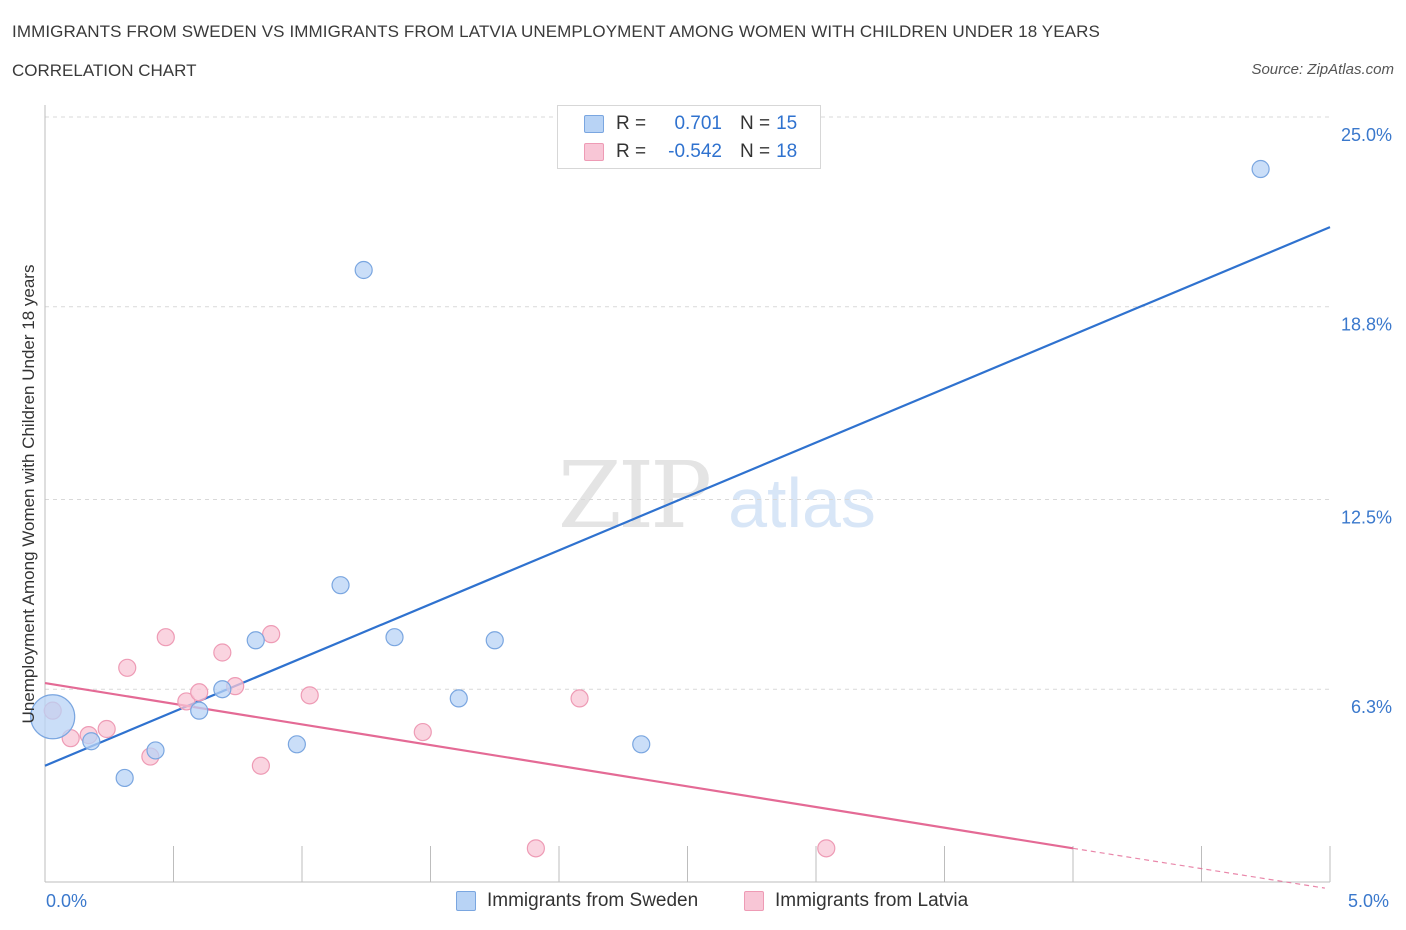  I want to click on series-name-latvia: Immigrants from Latvia, so click(872, 900).